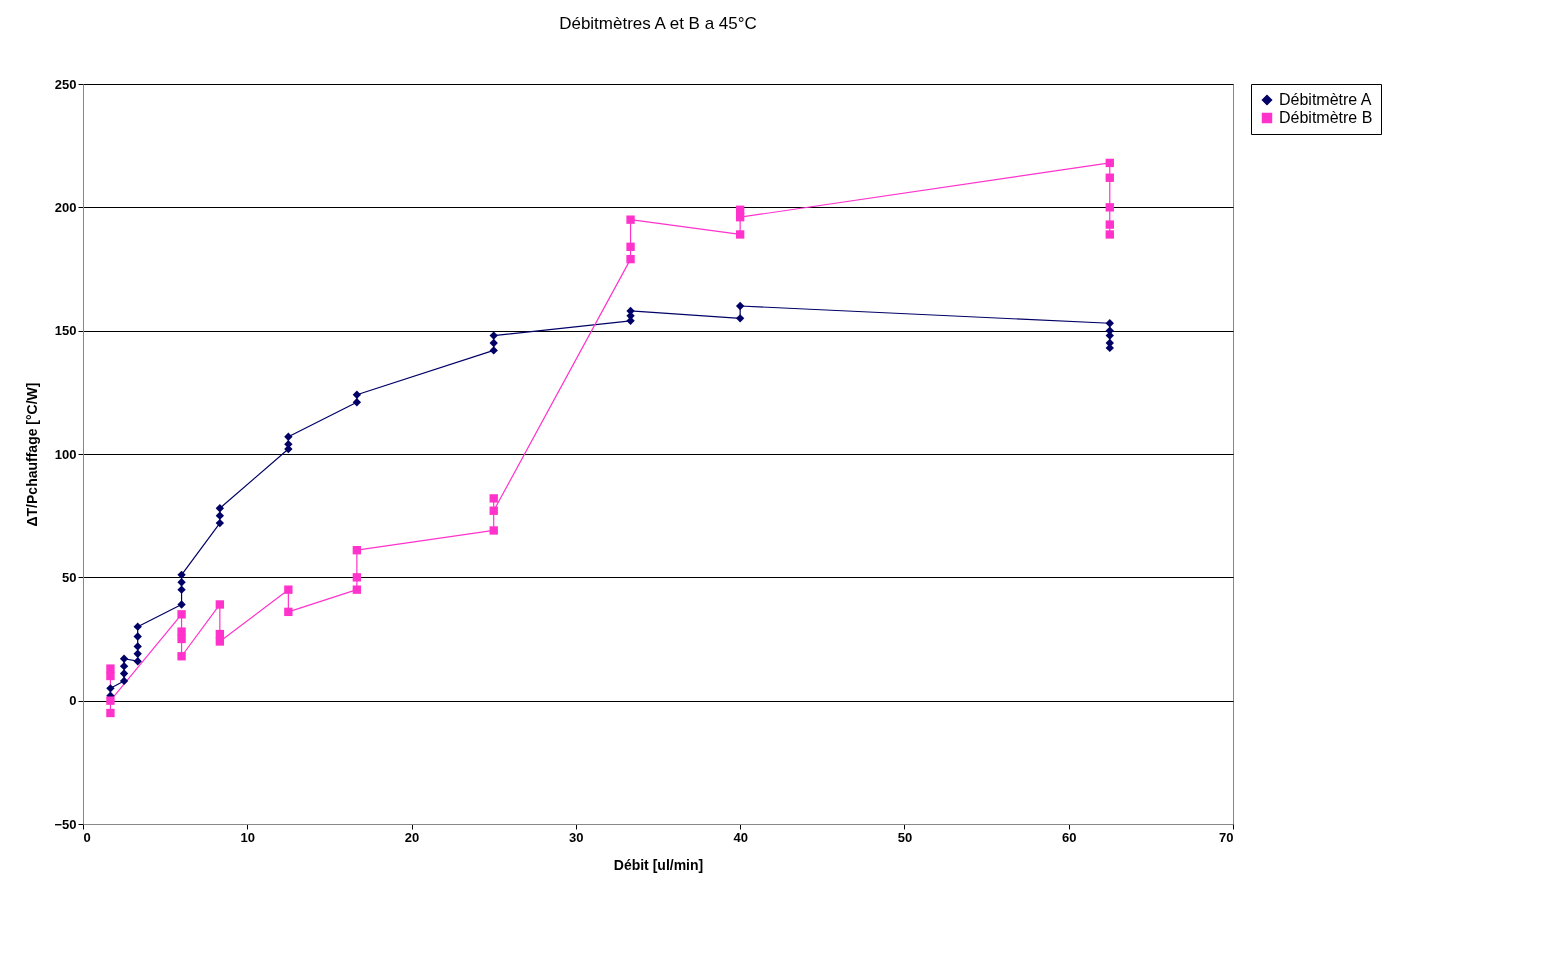 The image size is (1565, 975). What do you see at coordinates (1069, 837) in the screenshot?
I see `x-tick-label: 60` at bounding box center [1069, 837].